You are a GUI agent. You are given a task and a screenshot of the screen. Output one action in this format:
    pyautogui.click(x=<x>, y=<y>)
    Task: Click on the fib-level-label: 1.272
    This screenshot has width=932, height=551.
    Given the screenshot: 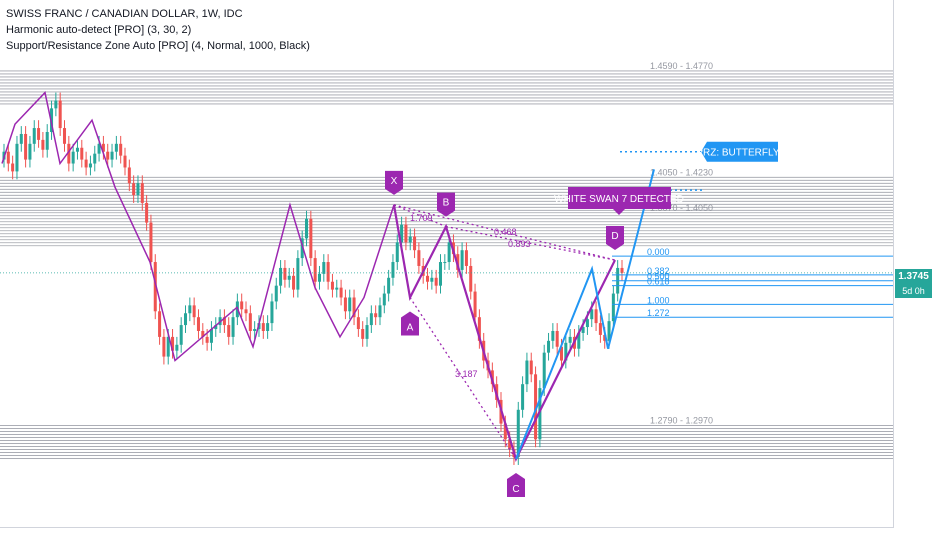 What is the action you would take?
    pyautogui.click(x=658, y=313)
    